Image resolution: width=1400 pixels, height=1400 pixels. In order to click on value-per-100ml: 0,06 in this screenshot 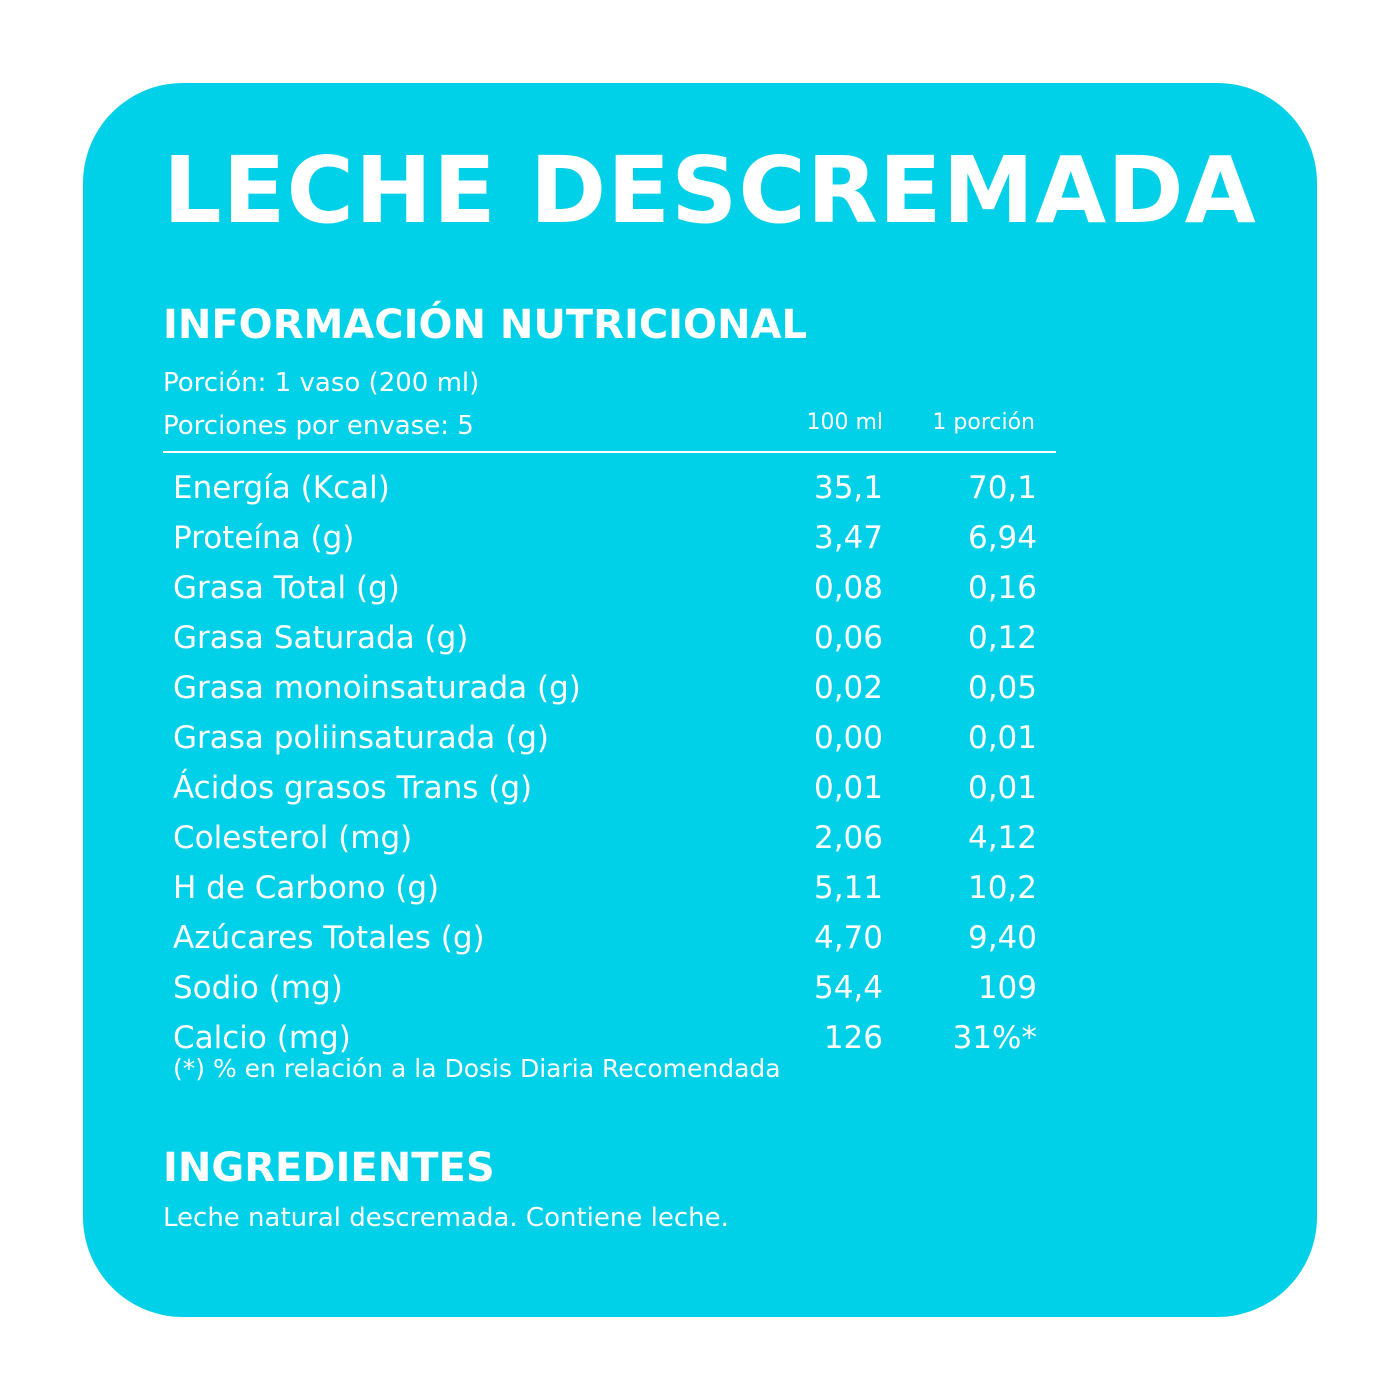, I will do `click(848, 638)`.